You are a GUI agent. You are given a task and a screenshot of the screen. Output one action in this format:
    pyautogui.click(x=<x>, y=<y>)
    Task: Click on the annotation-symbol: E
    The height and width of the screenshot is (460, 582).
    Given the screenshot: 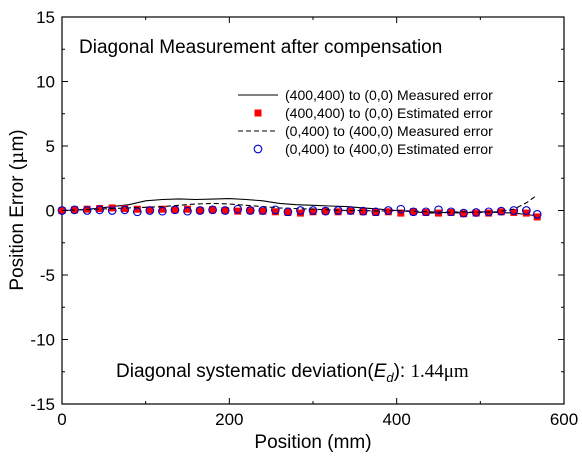 What is the action you would take?
    pyautogui.click(x=380, y=371)
    